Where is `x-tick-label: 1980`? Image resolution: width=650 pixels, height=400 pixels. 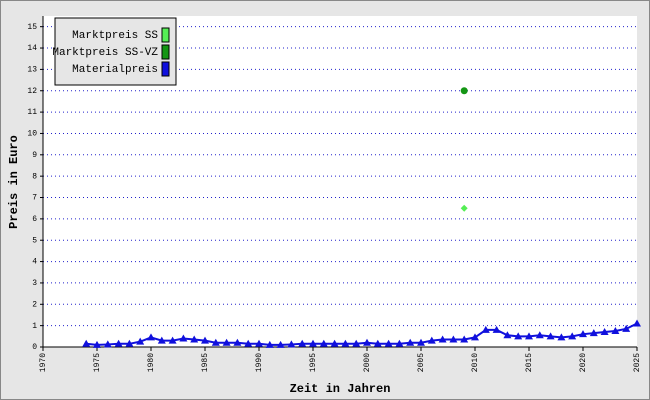
x-tick-label: 1980 is located at coordinates (151, 362).